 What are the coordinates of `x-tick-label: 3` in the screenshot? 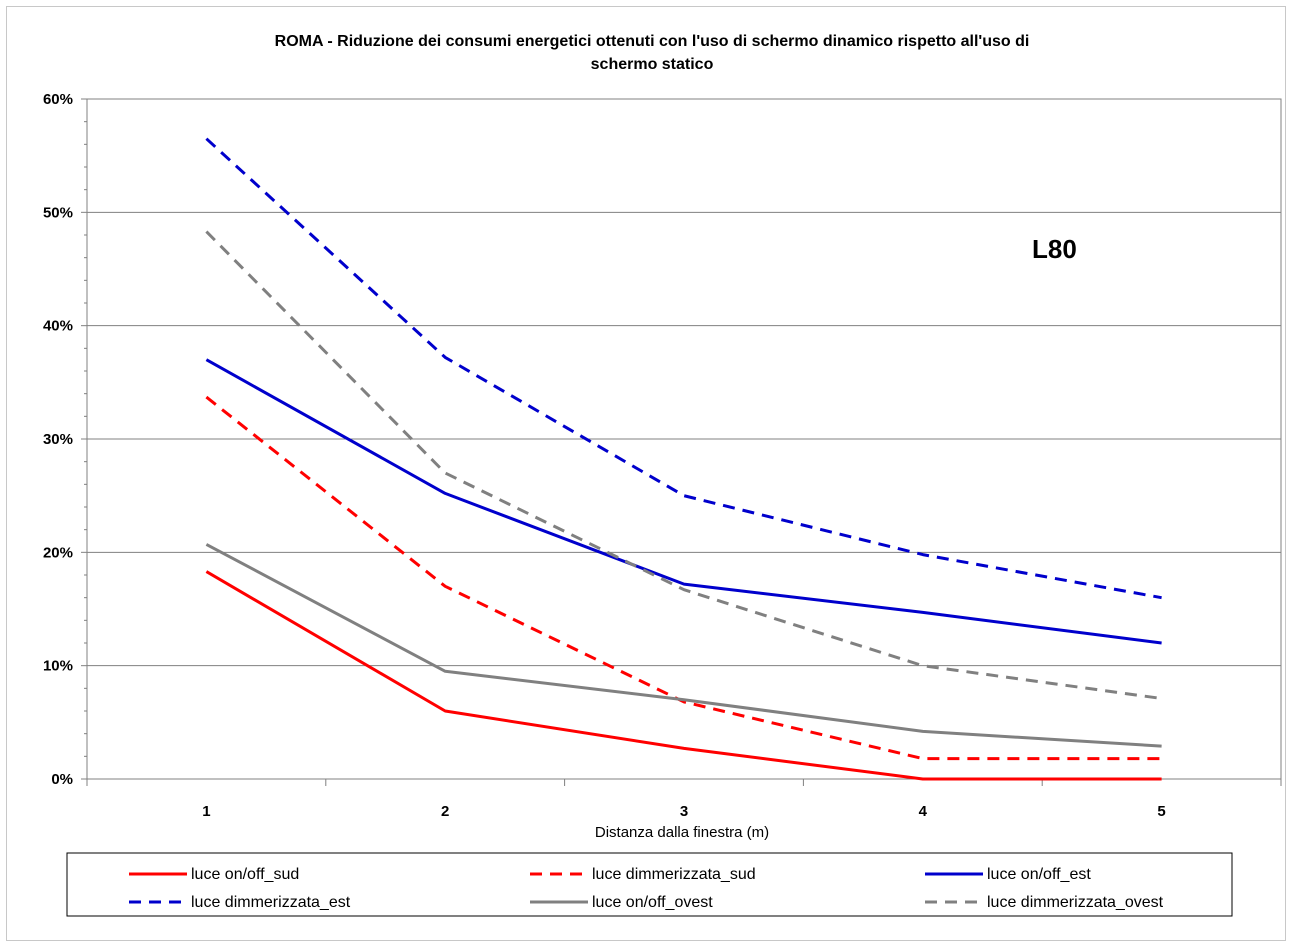 It's located at (684, 811).